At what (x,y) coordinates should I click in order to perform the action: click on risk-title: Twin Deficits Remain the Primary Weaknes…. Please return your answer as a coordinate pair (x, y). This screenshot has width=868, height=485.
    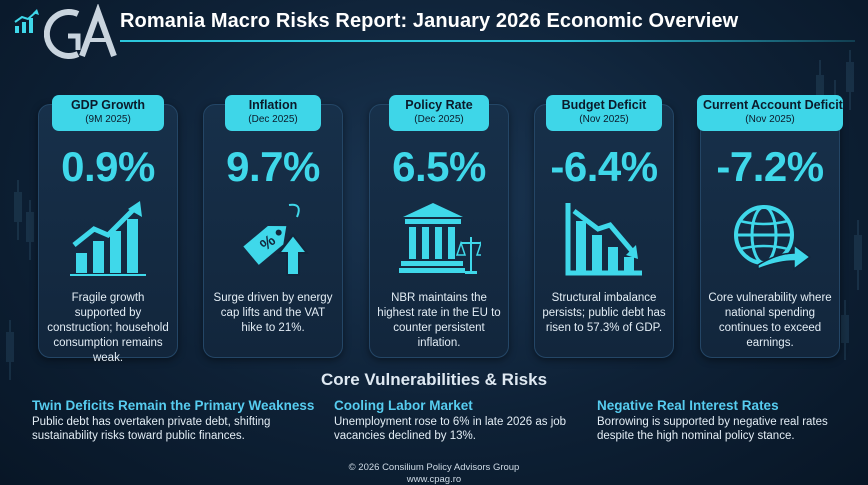
    Looking at the image, I should click on (173, 405).